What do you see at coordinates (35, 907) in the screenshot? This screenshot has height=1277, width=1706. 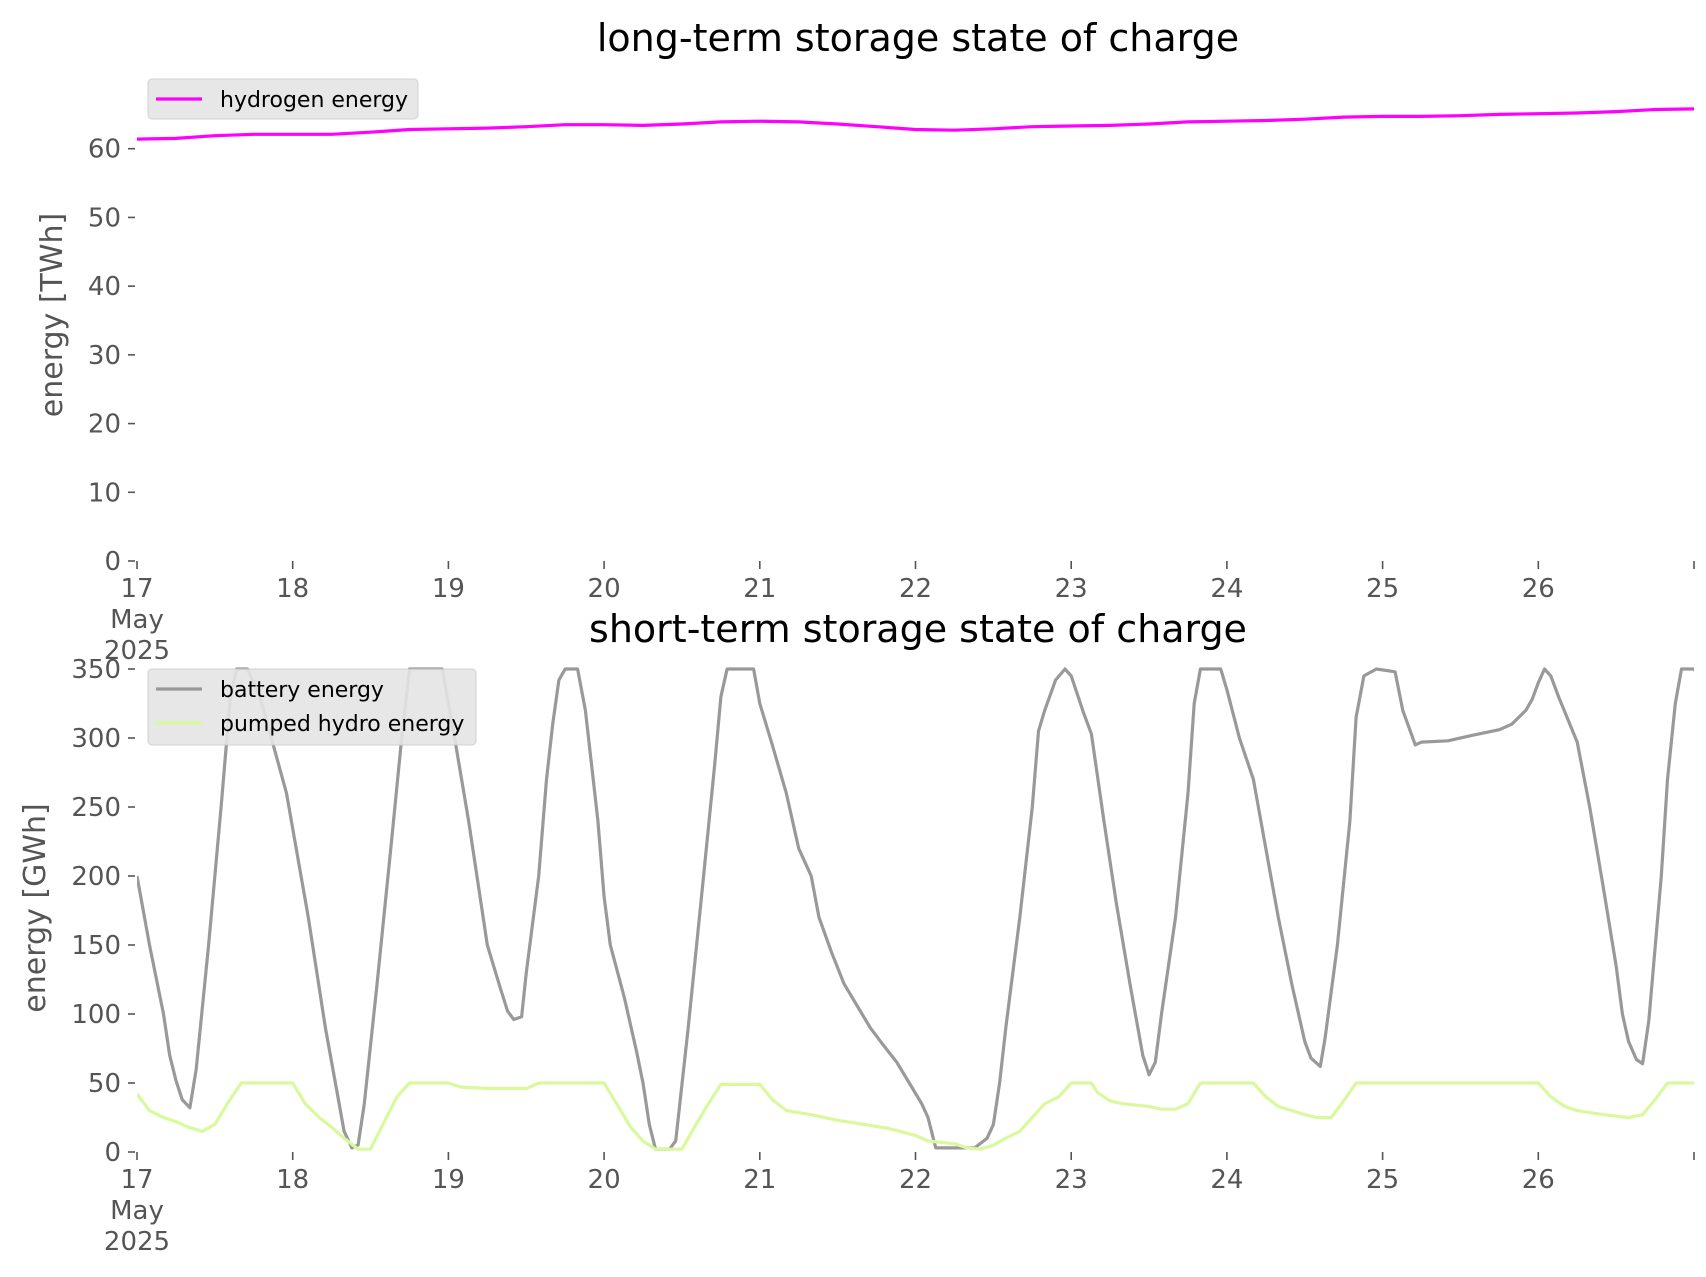 I see `y-axis-label: energy [GWh]` at bounding box center [35, 907].